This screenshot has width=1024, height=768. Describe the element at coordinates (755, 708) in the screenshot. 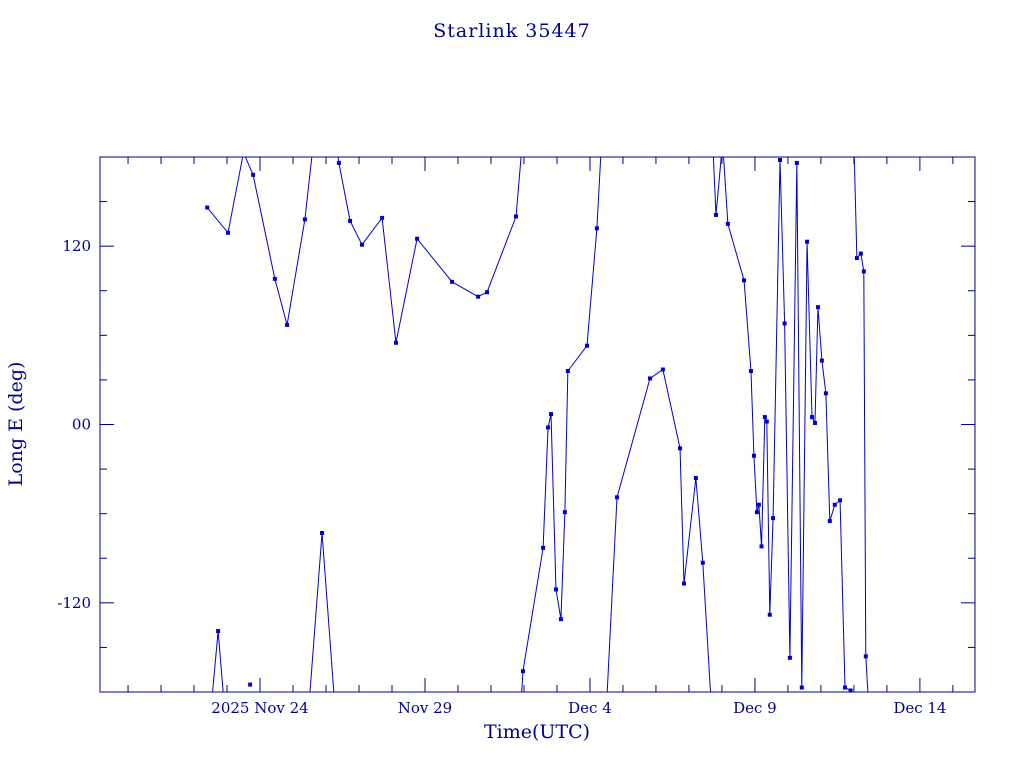

I see `x-tick-label: Dec 9` at that location.